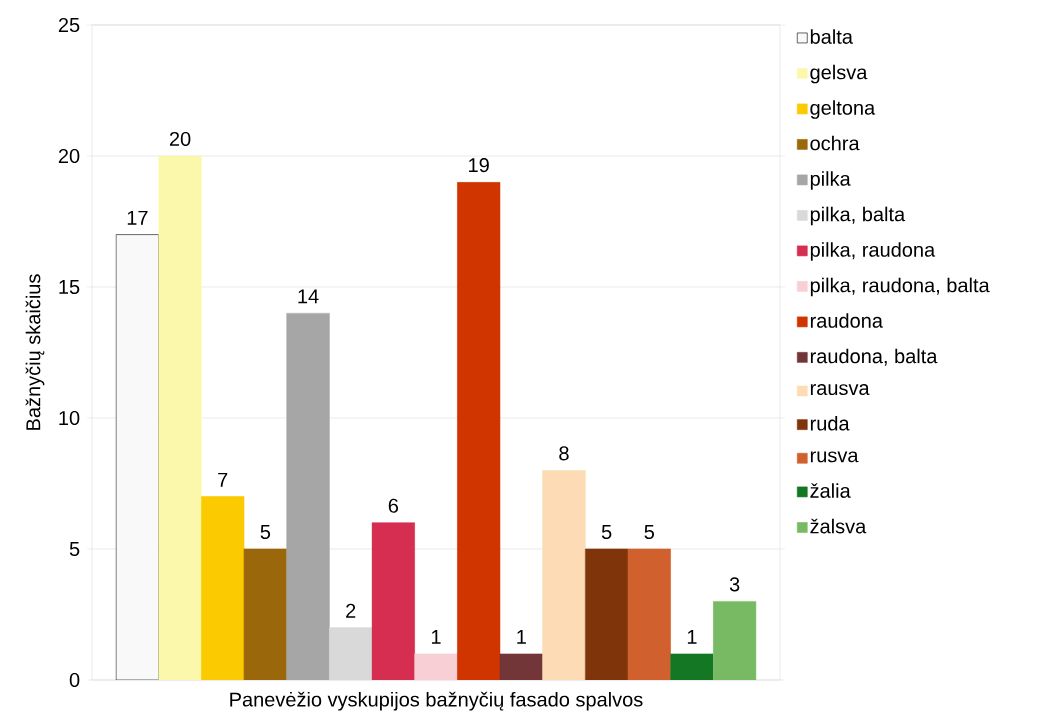 The height and width of the screenshot is (723, 1062). What do you see at coordinates (74, 549) in the screenshot?
I see `y-tick-label: 5` at bounding box center [74, 549].